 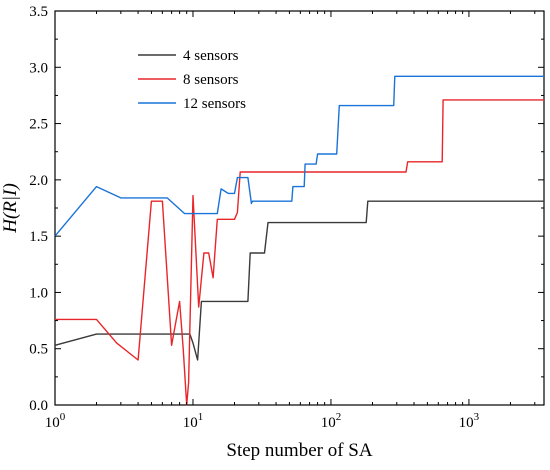 I want to click on y-tick-label: 3.0, so click(x=38, y=68).